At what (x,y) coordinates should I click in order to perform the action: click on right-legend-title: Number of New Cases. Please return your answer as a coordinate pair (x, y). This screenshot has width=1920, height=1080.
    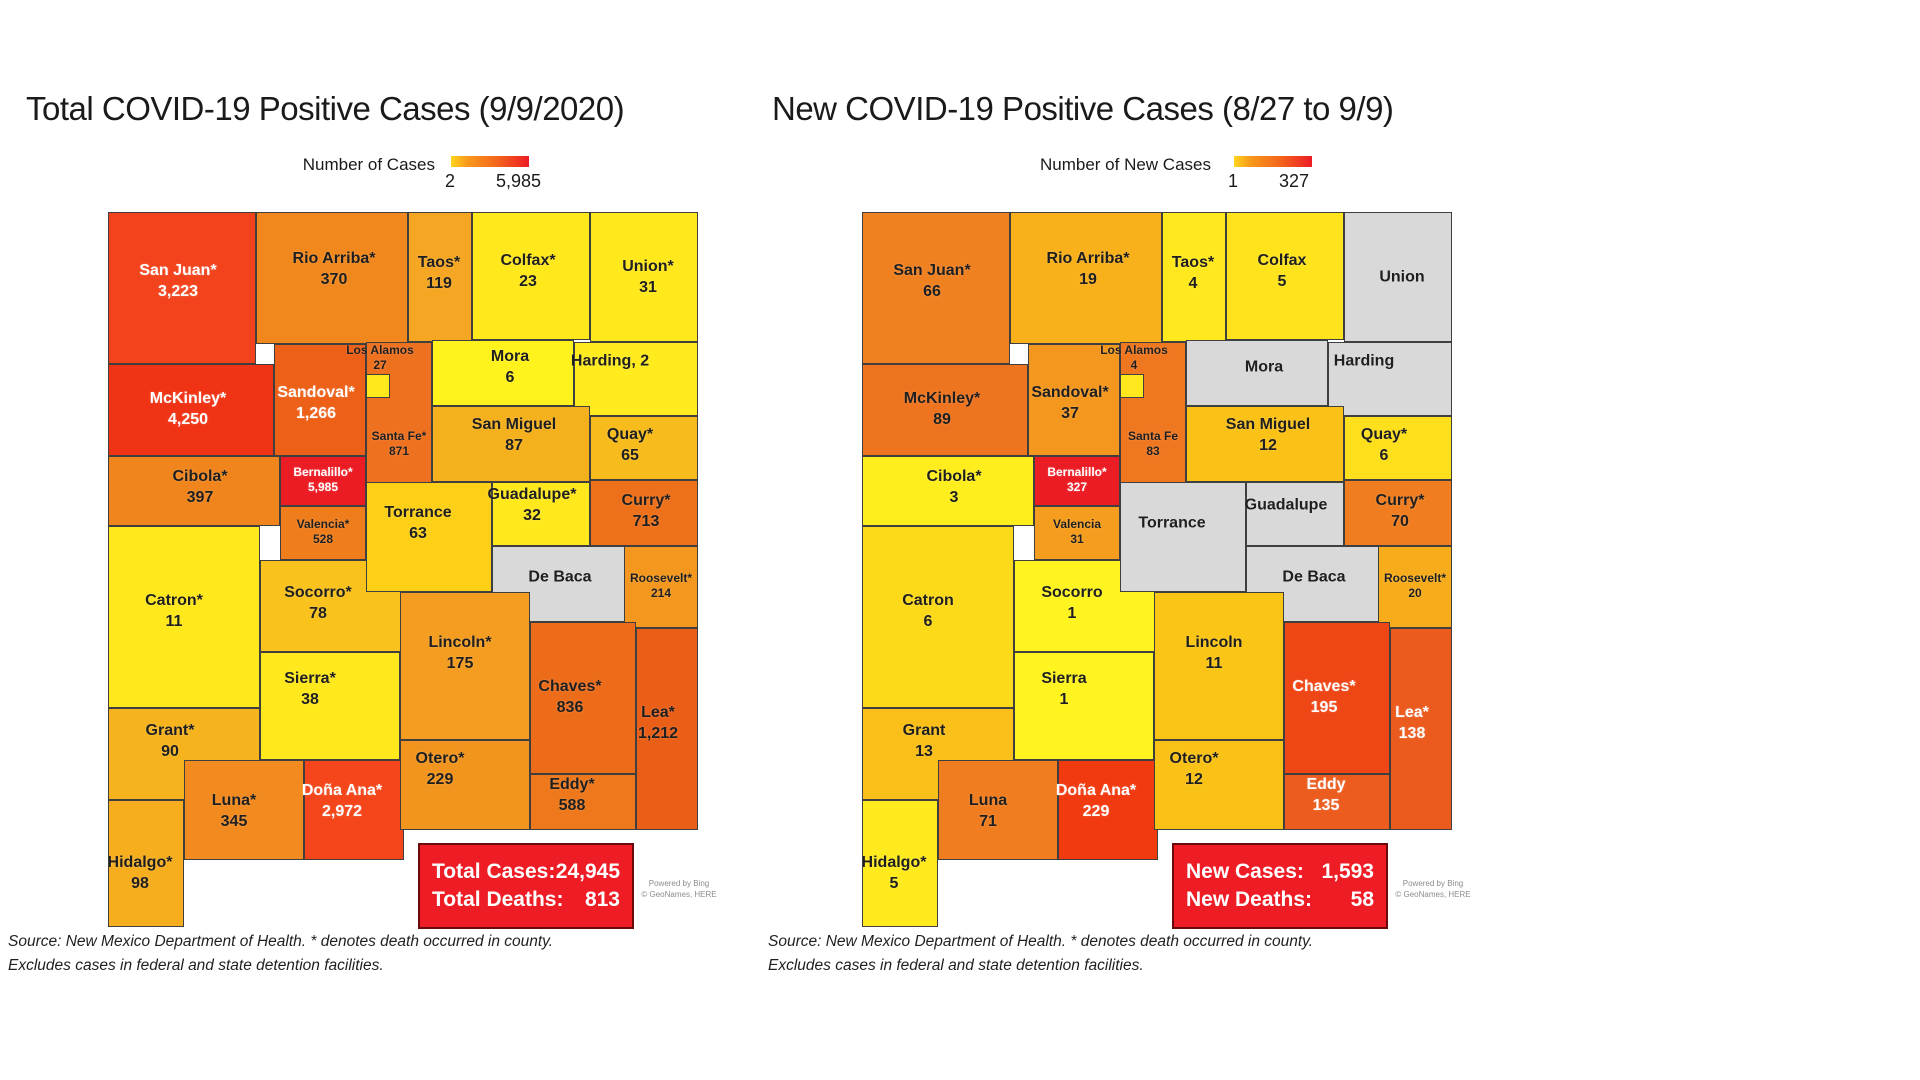
    Looking at the image, I should click on (1125, 164).